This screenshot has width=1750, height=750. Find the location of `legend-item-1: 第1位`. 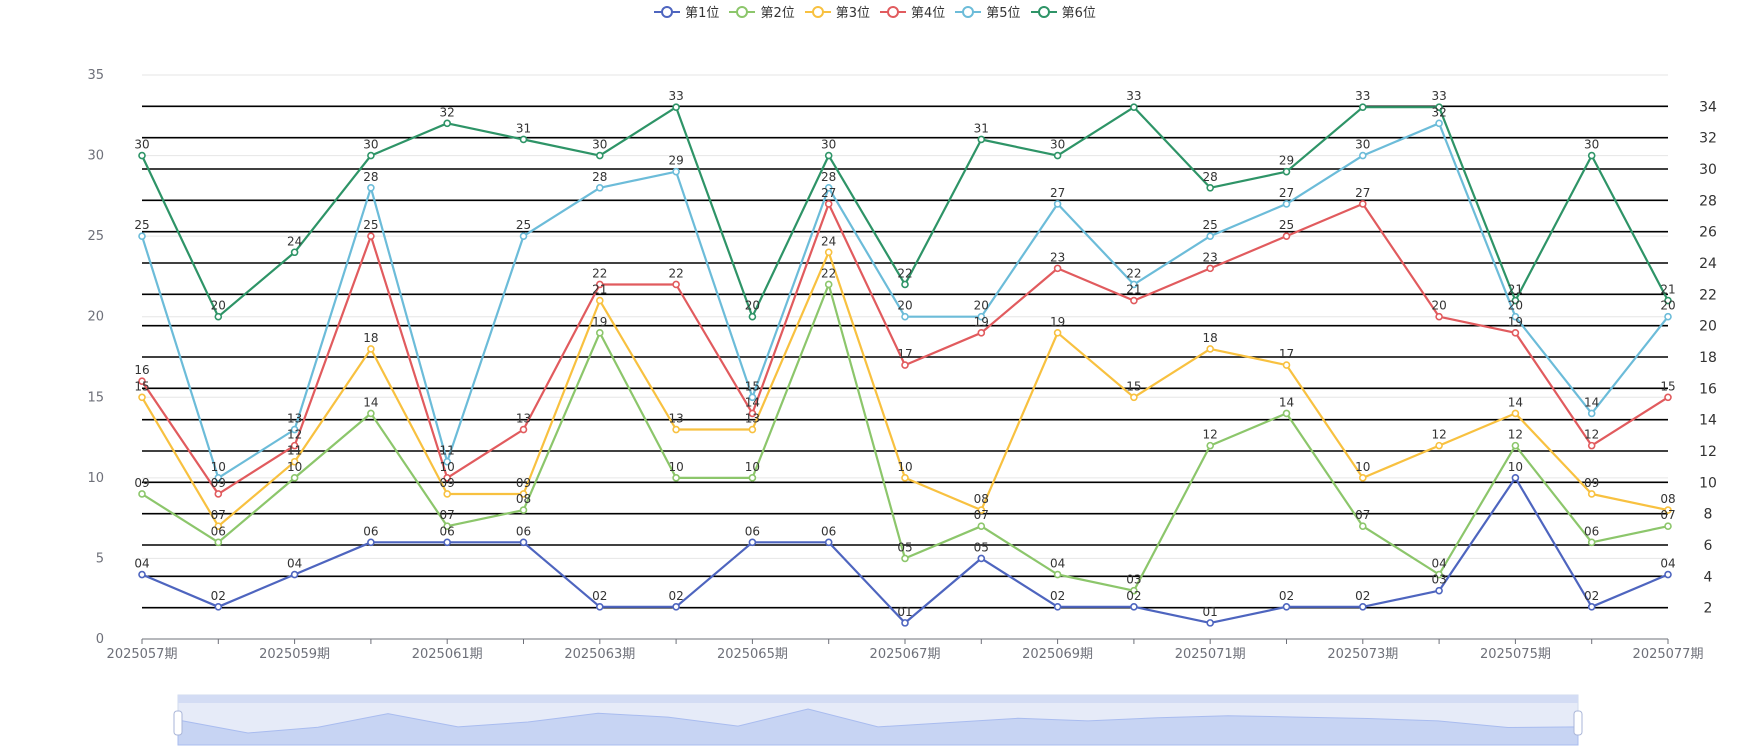

legend-item-1: 第1位 is located at coordinates (686, 11).